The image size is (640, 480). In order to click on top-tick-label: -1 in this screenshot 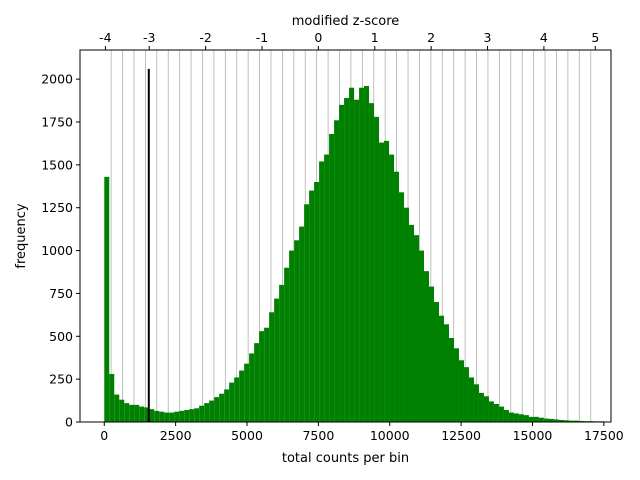, I will do `click(262, 37)`.